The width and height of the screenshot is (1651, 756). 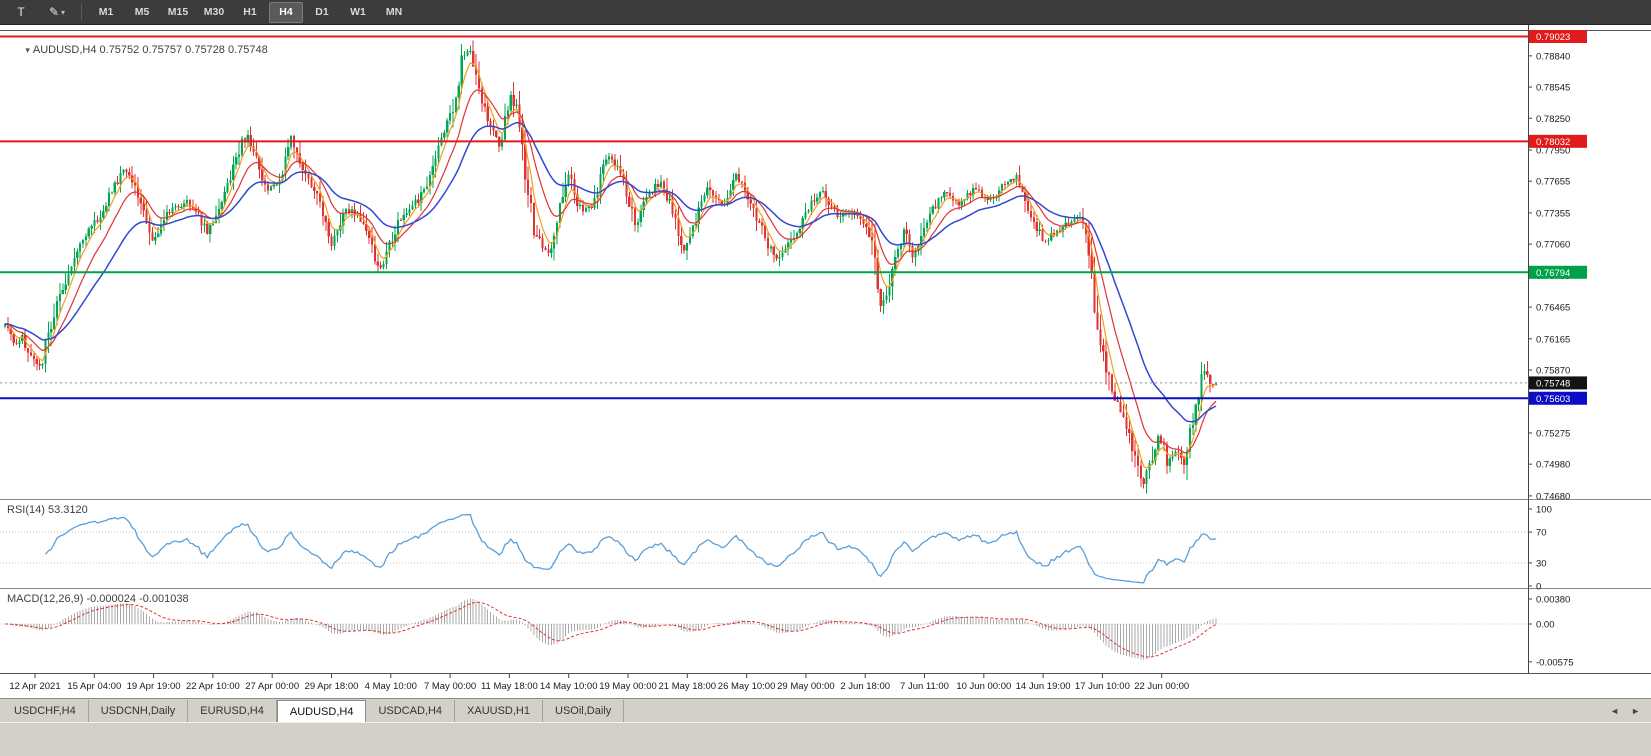 I want to click on svg-text: 29 May 00:00, so click(x=806, y=686).